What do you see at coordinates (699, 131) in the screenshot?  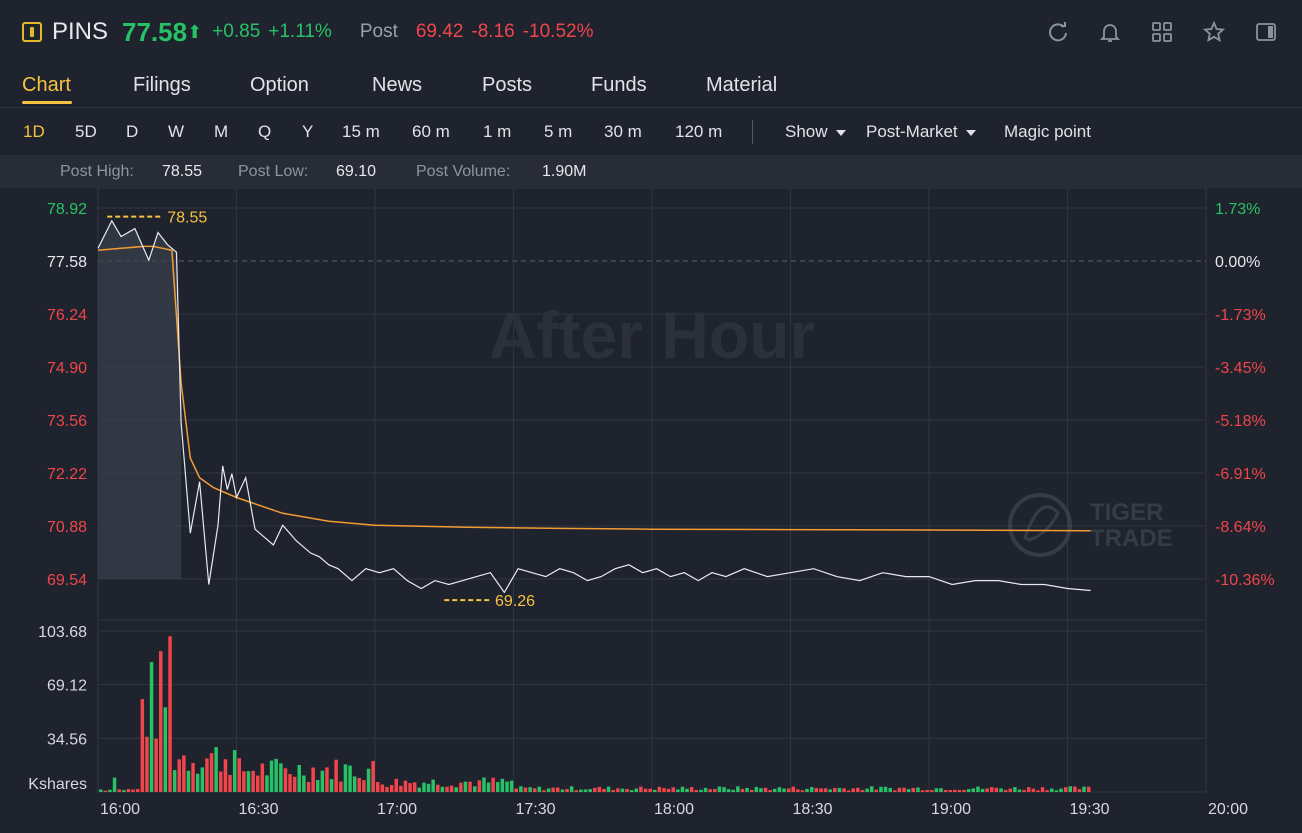 I see `period-120m: 120 m` at bounding box center [699, 131].